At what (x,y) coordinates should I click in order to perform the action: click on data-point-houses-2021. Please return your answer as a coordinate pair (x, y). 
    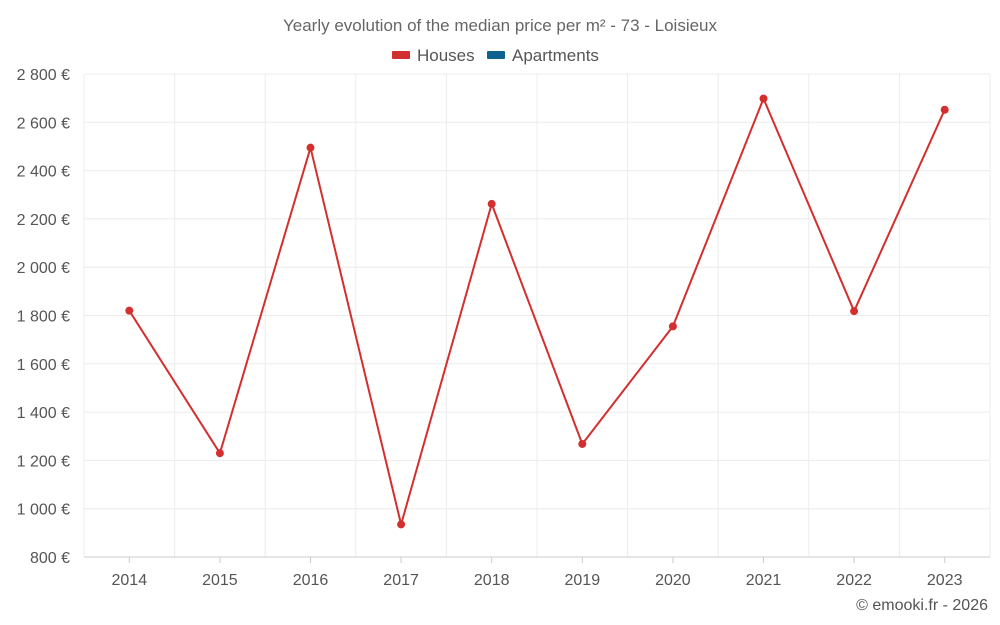
    Looking at the image, I should click on (763, 98).